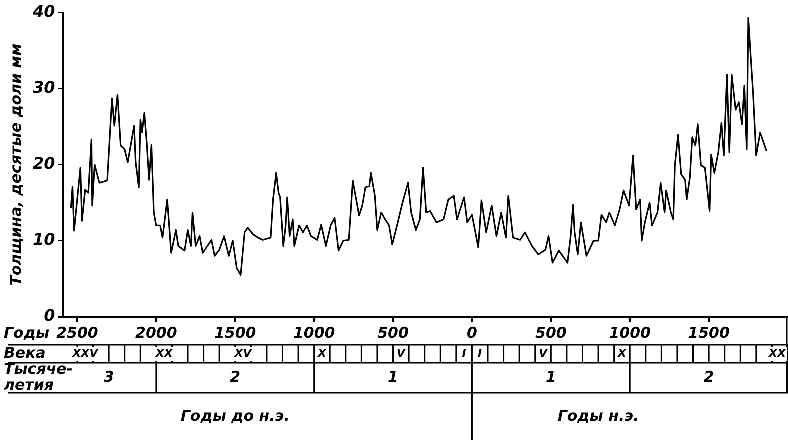 This screenshot has width=788, height=440. I want to click on text: Годы до н.э., so click(235, 415).